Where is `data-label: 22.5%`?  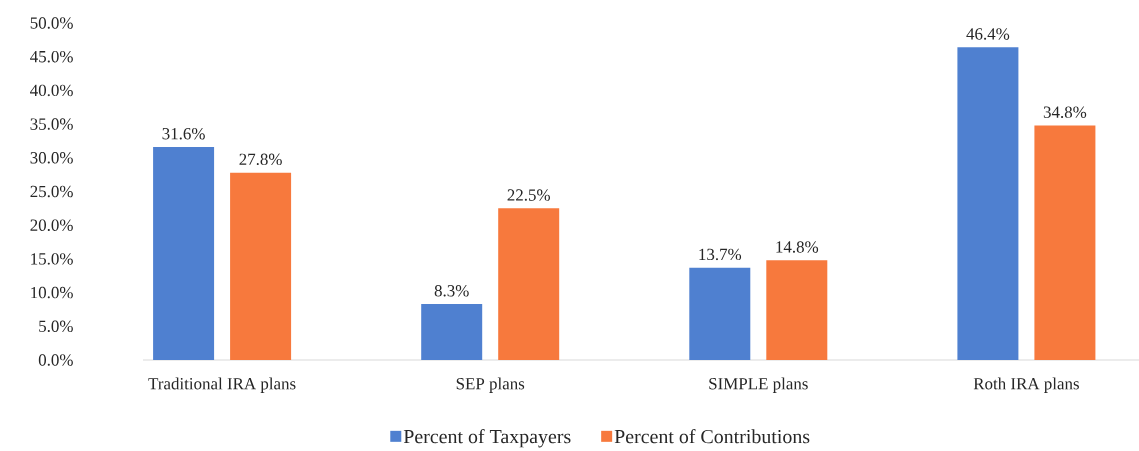 data-label: 22.5% is located at coordinates (528, 195).